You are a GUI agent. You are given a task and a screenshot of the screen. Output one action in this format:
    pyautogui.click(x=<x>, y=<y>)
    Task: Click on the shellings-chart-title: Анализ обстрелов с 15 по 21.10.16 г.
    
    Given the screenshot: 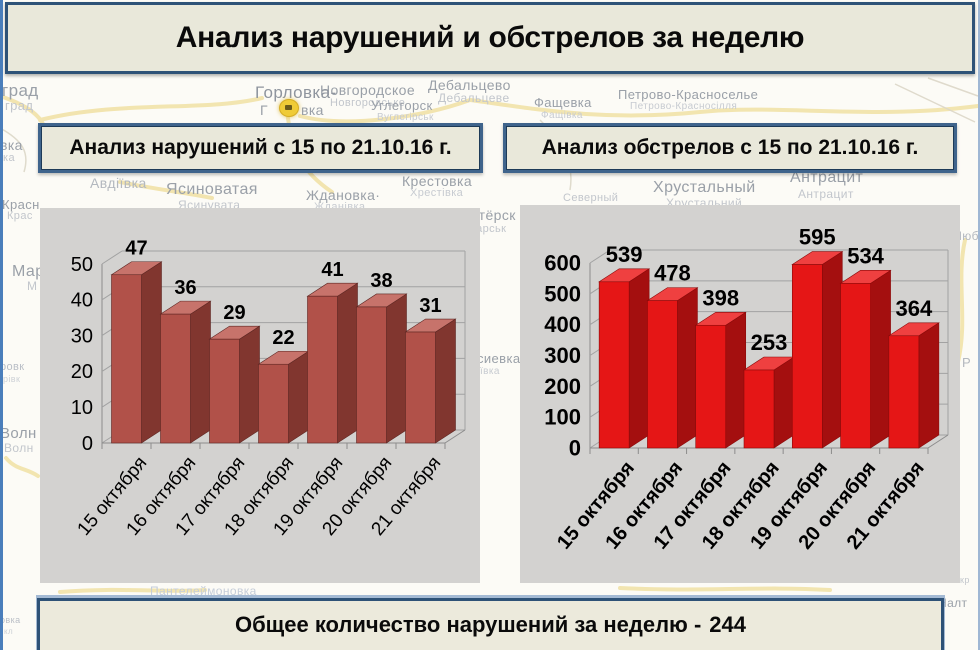 What is the action you would take?
    pyautogui.click(x=730, y=147)
    